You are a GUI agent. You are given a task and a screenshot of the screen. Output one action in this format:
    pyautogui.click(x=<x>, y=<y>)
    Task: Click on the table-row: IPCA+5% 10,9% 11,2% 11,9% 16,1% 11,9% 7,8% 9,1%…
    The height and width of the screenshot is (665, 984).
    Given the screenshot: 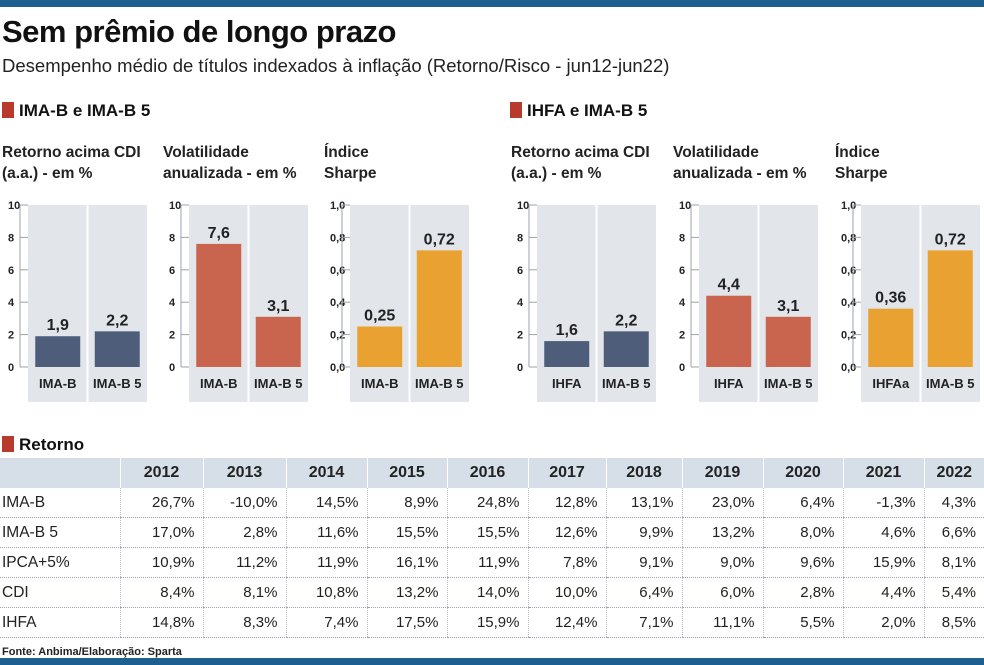 What is the action you would take?
    pyautogui.click(x=492, y=562)
    